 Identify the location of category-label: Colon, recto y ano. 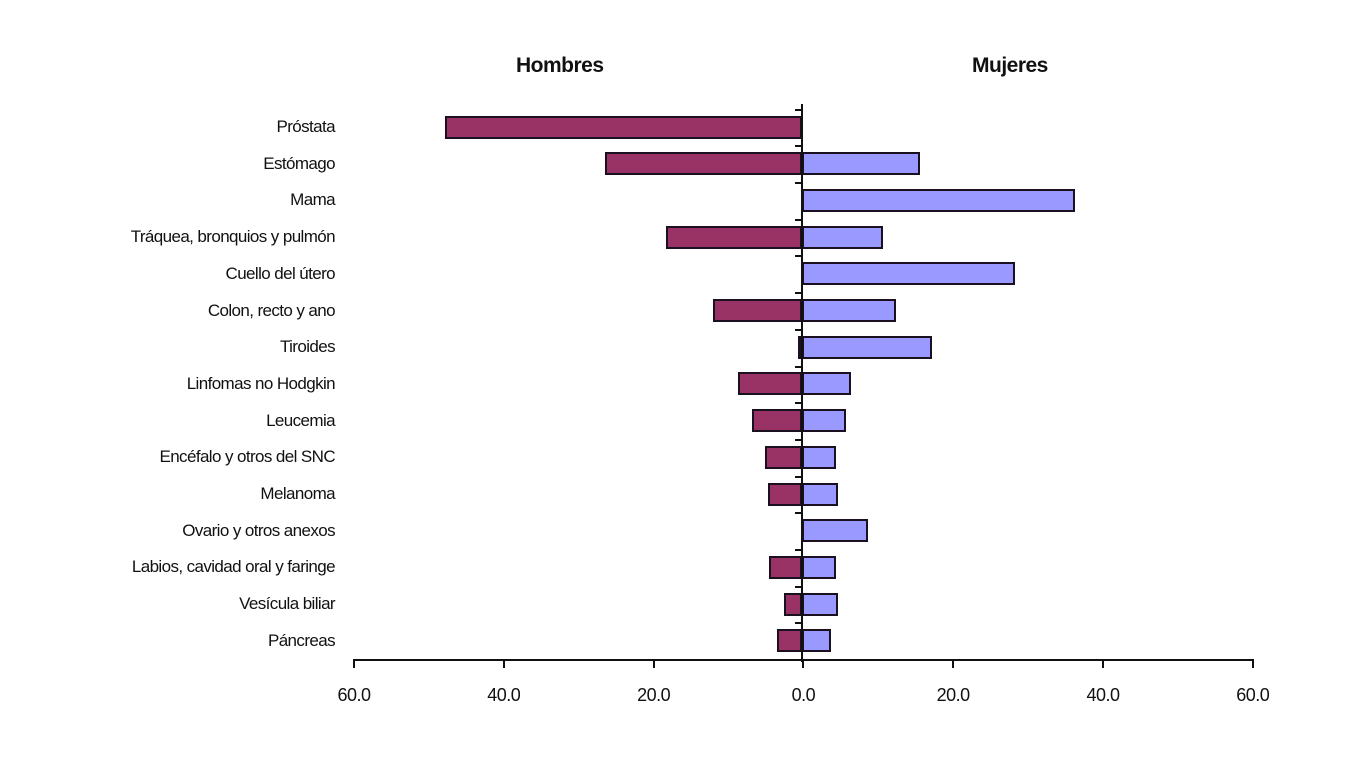
(271, 310).